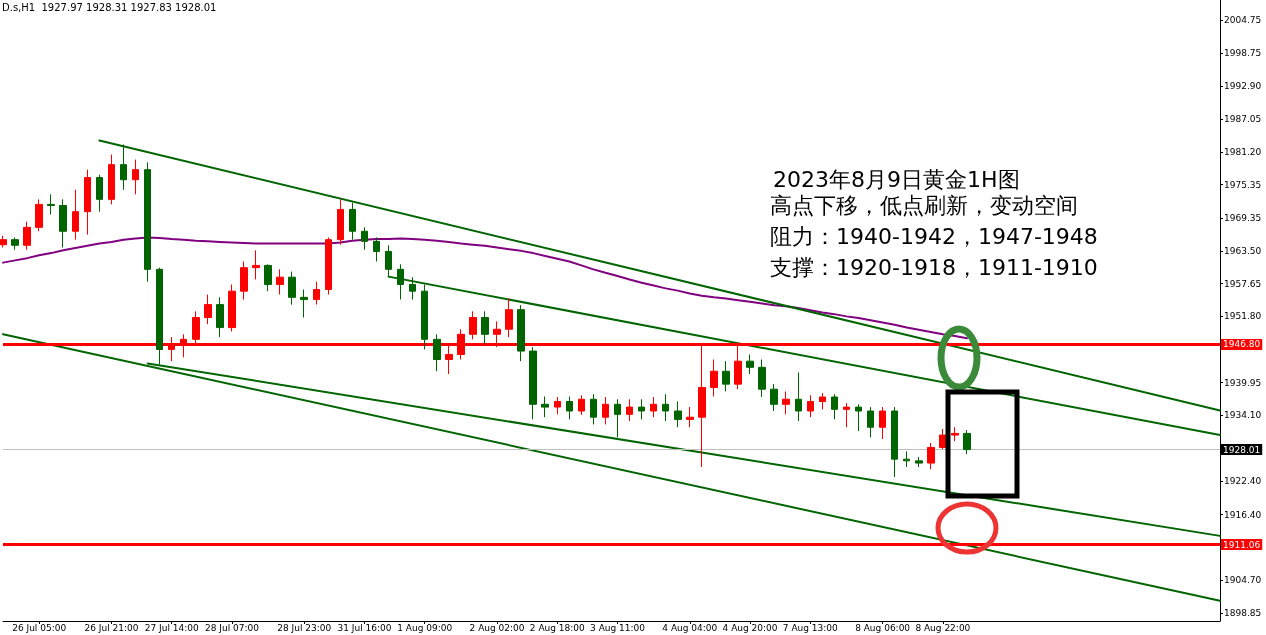 The height and width of the screenshot is (635, 1266). What do you see at coordinates (1243, 250) in the screenshot?
I see `y-tick-label: 1963.50` at bounding box center [1243, 250].